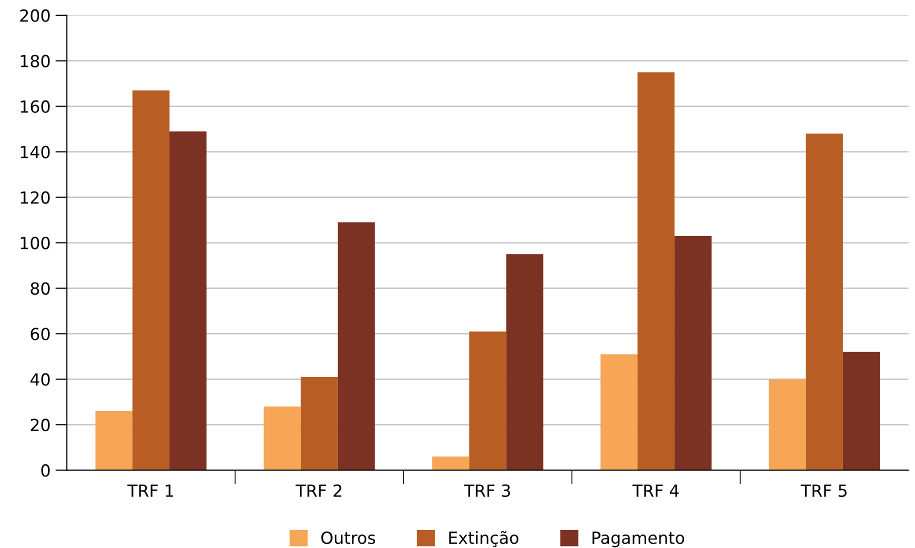 This screenshot has height=548, width=915. Describe the element at coordinates (35, 243) in the screenshot. I see `y-tick-label: 100` at that location.